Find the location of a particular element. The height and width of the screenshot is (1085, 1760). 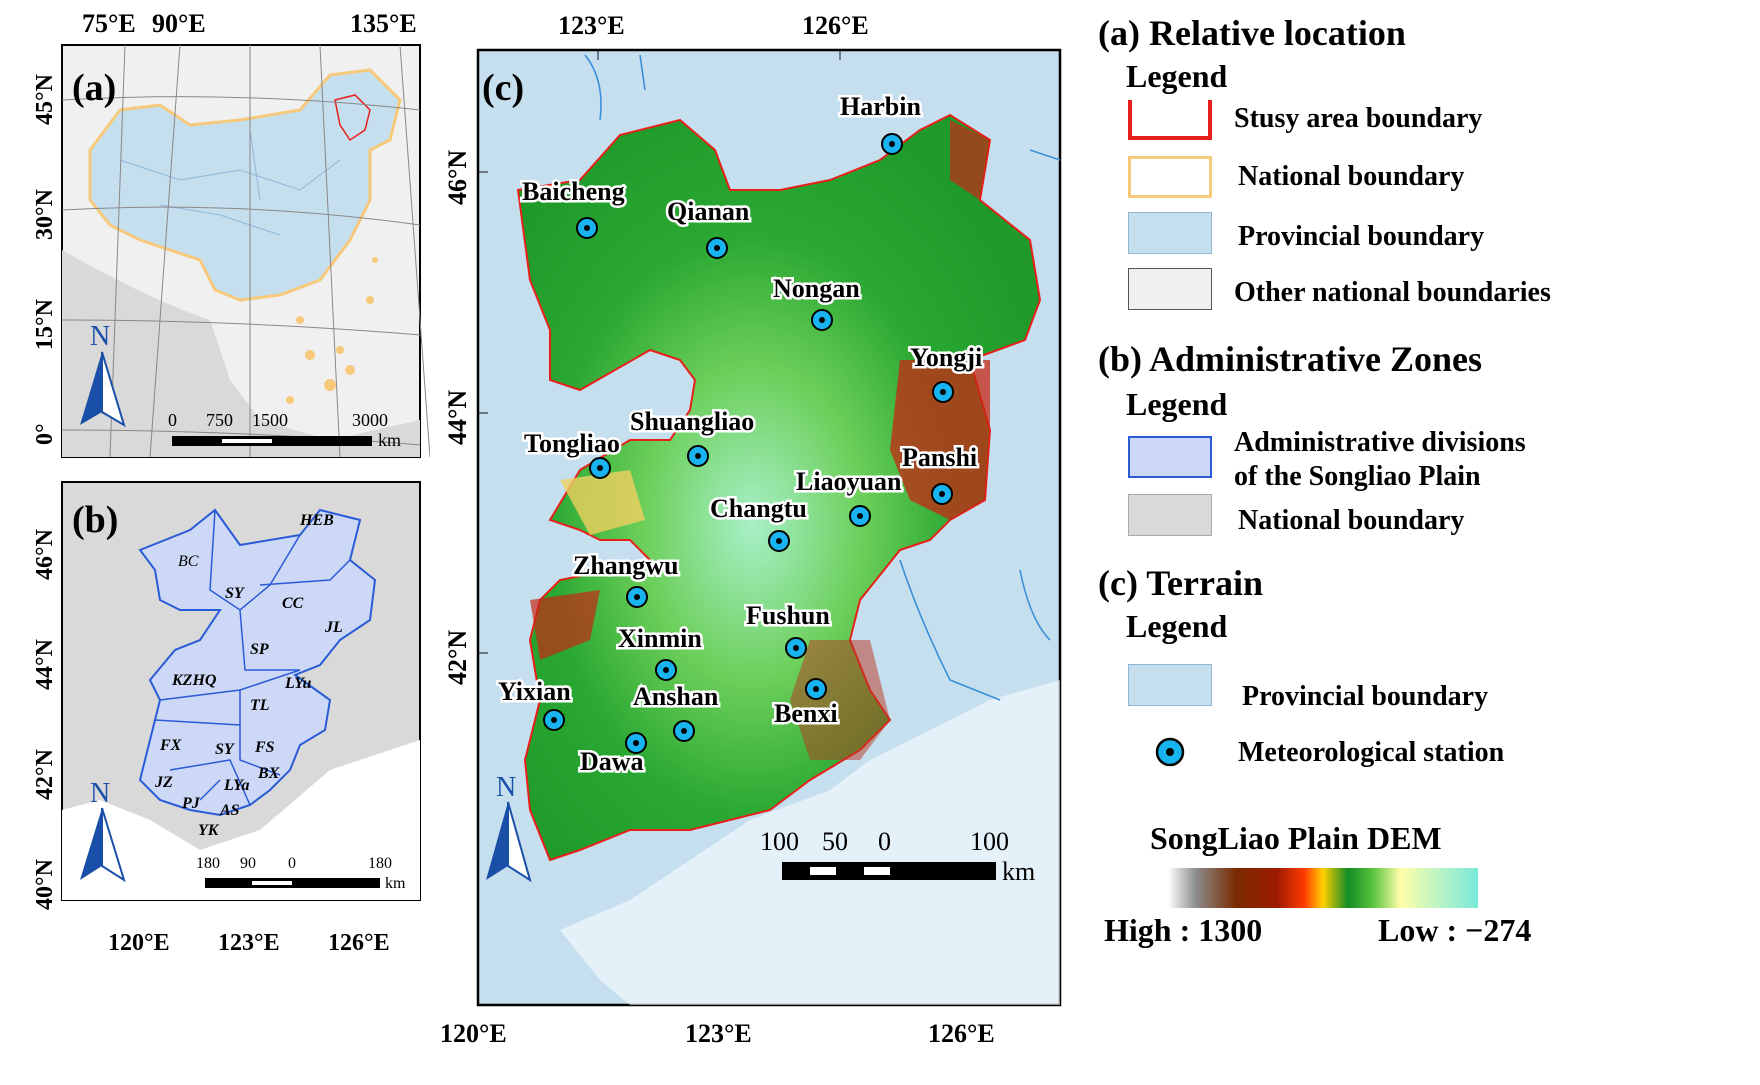

zone-label: TL is located at coordinates (260, 705).